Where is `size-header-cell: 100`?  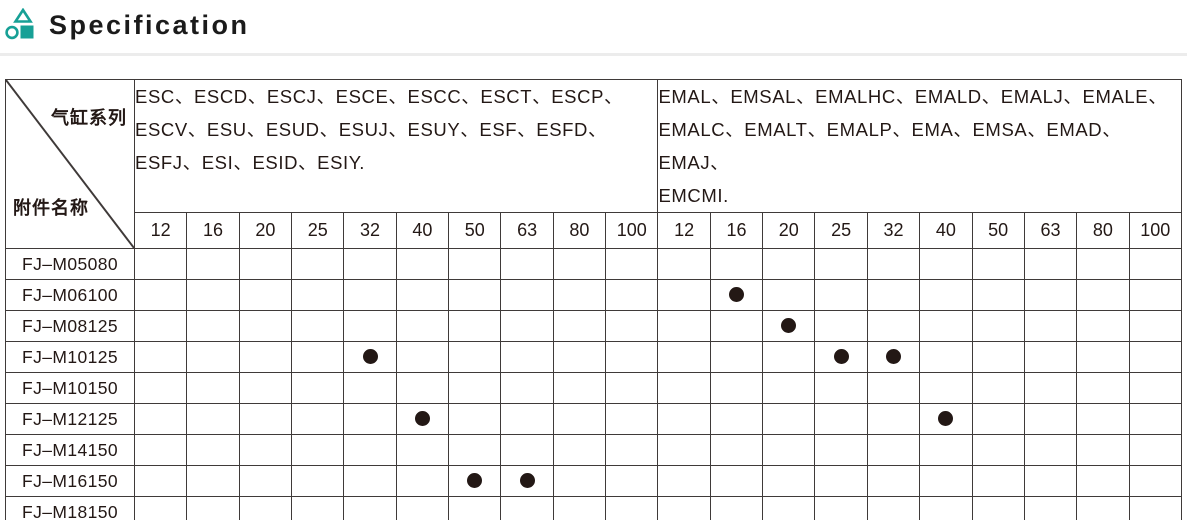
size-header-cell: 100 is located at coordinates (632, 230).